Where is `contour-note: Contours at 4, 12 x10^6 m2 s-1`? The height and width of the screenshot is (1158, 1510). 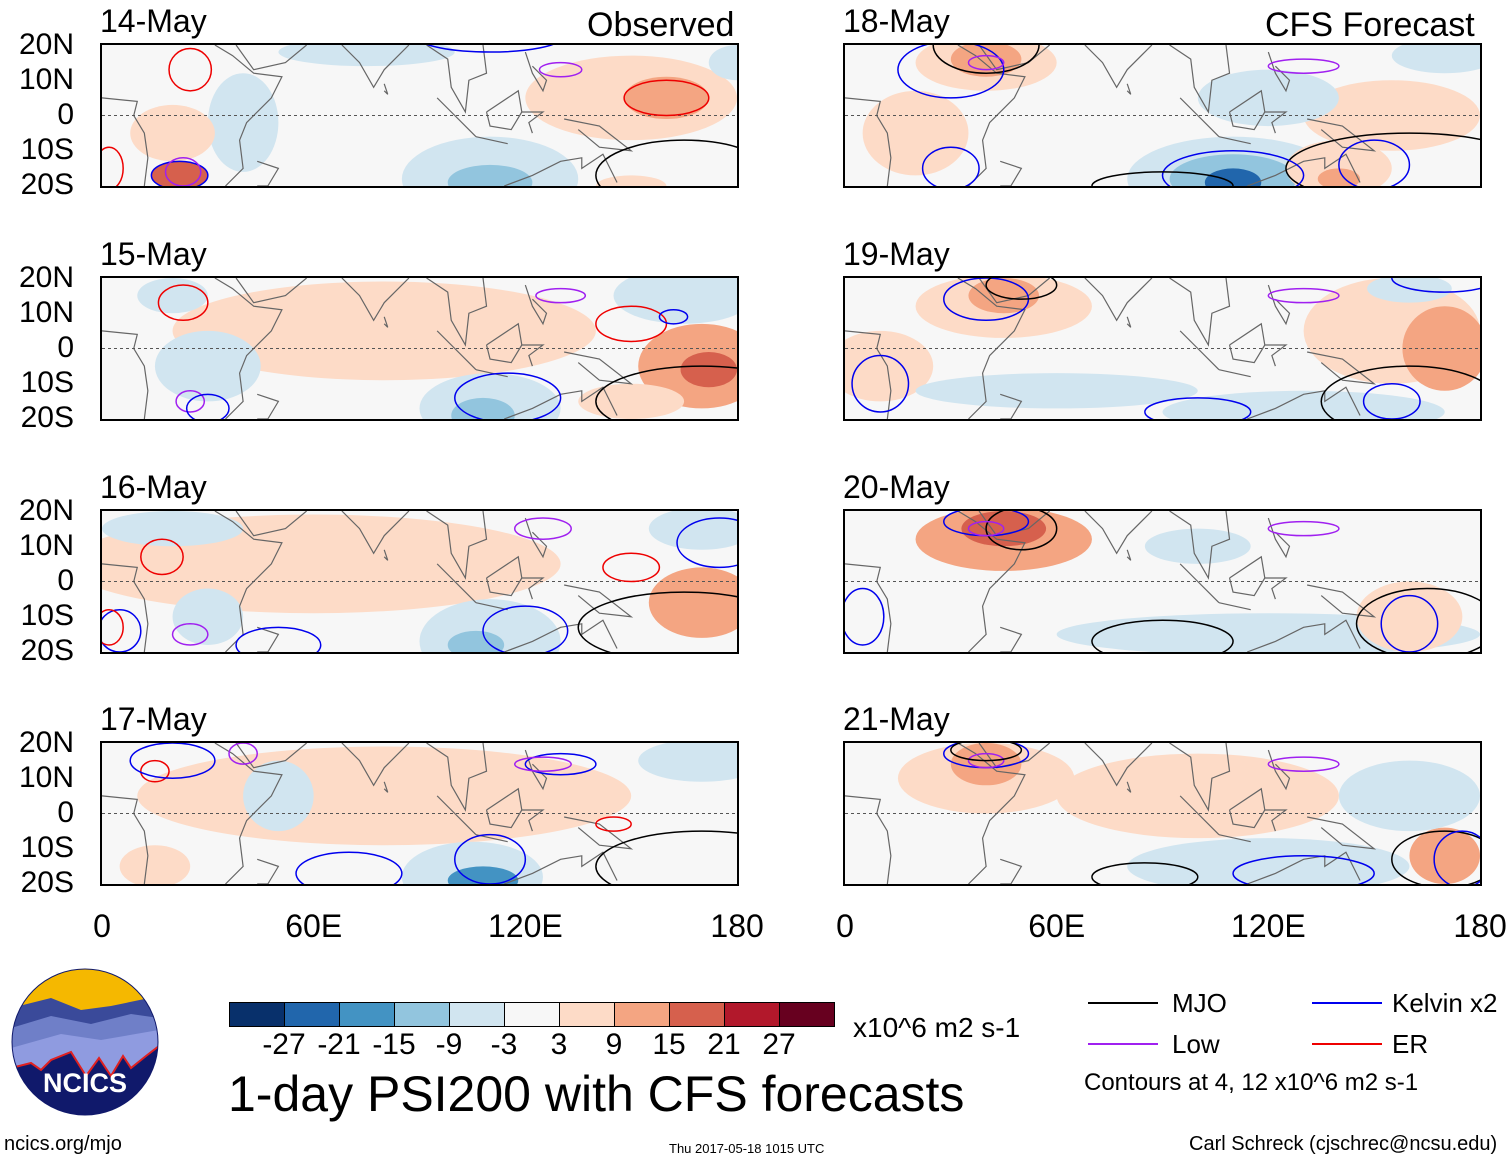 contour-note: Contours at 4, 12 x10^6 m2 s-1 is located at coordinates (1251, 1082).